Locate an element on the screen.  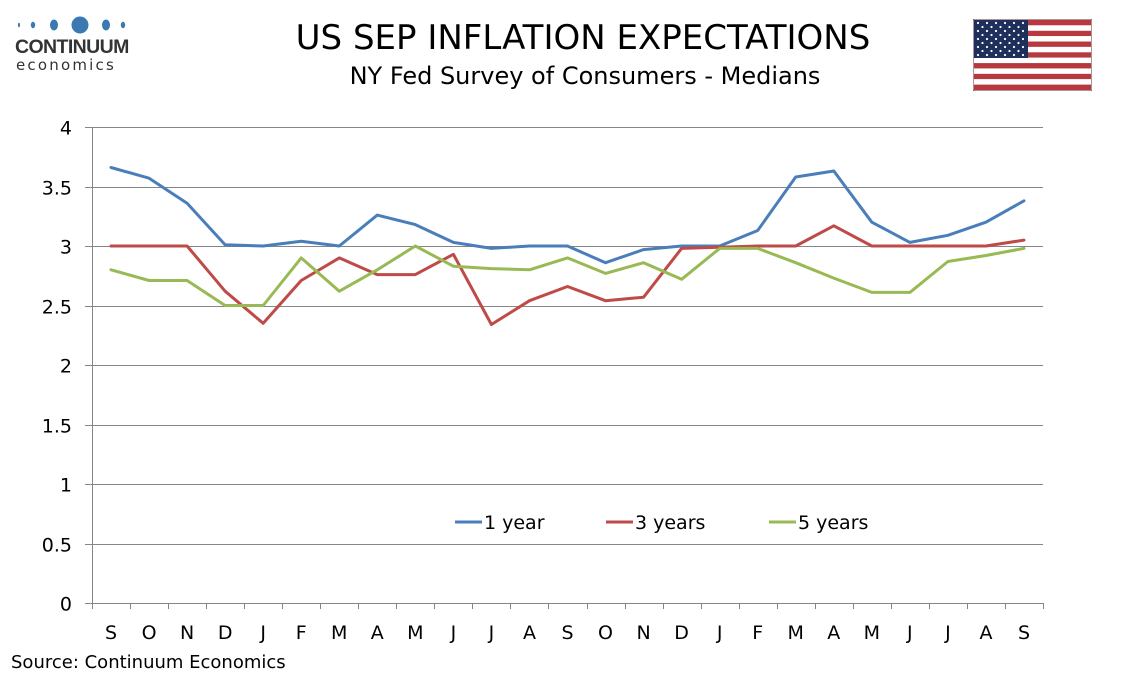
series-line-3-years is located at coordinates (567, 275).